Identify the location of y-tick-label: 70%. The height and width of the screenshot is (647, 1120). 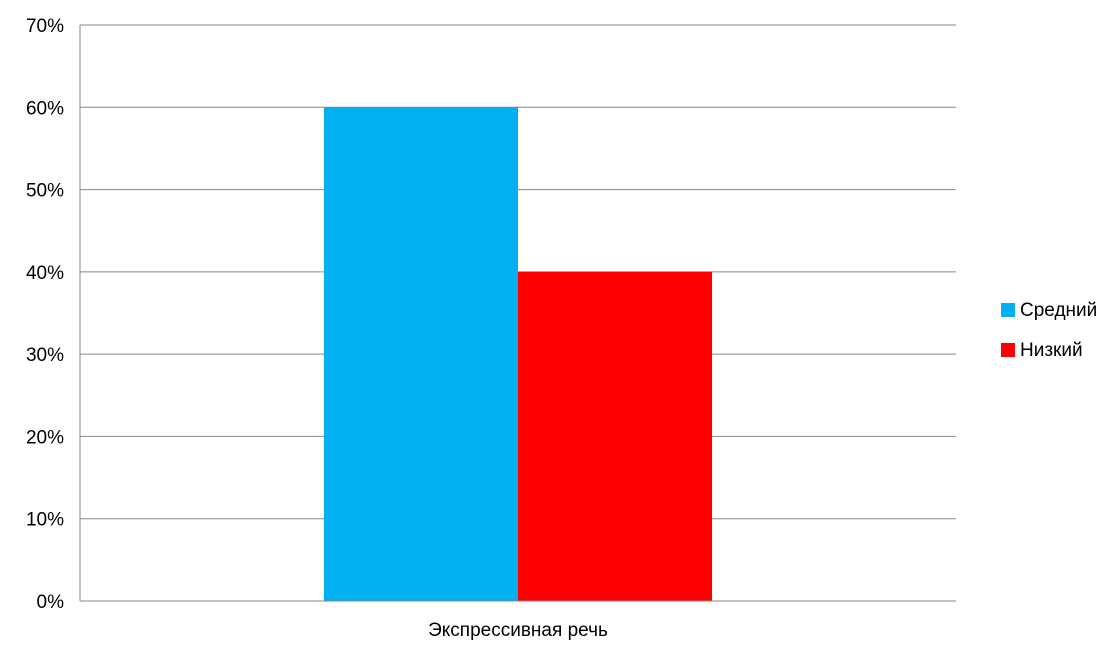
(45, 26).